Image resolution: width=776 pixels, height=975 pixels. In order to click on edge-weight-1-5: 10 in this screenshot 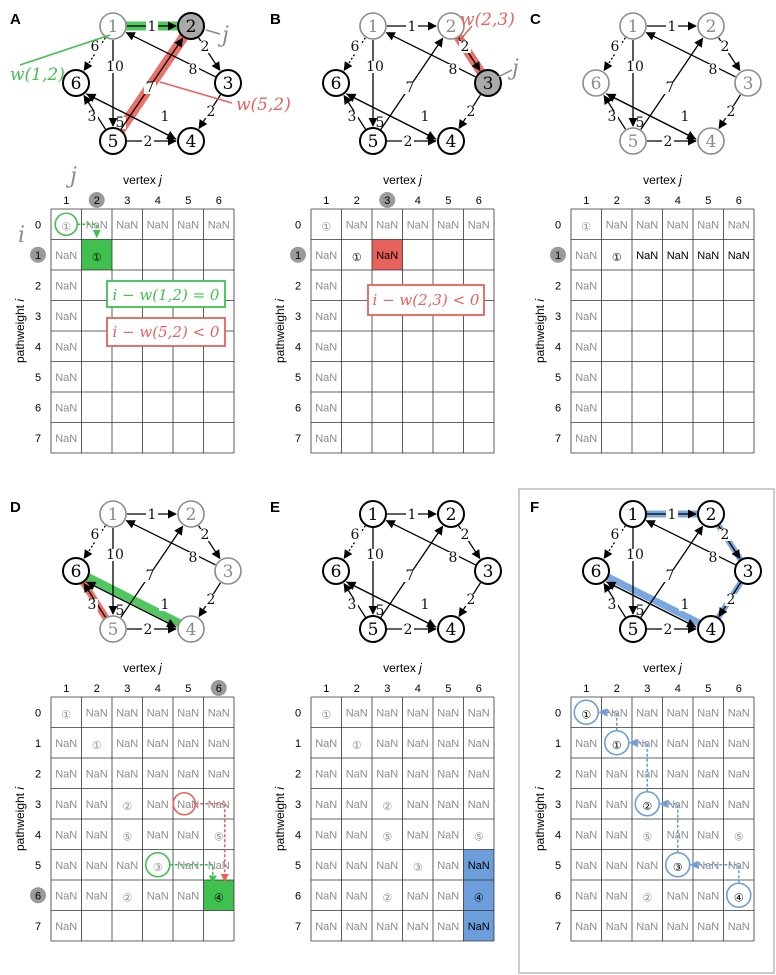, I will do `click(115, 555)`.